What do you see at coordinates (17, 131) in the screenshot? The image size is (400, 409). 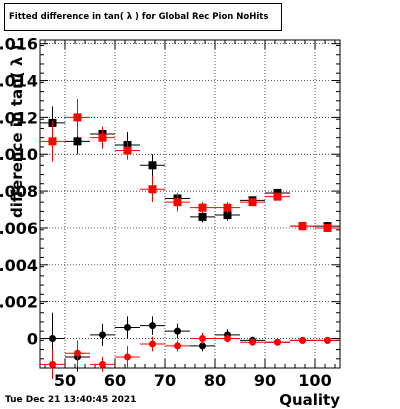 I see `y-axis-label: difference in tan( λ )` at bounding box center [17, 131].